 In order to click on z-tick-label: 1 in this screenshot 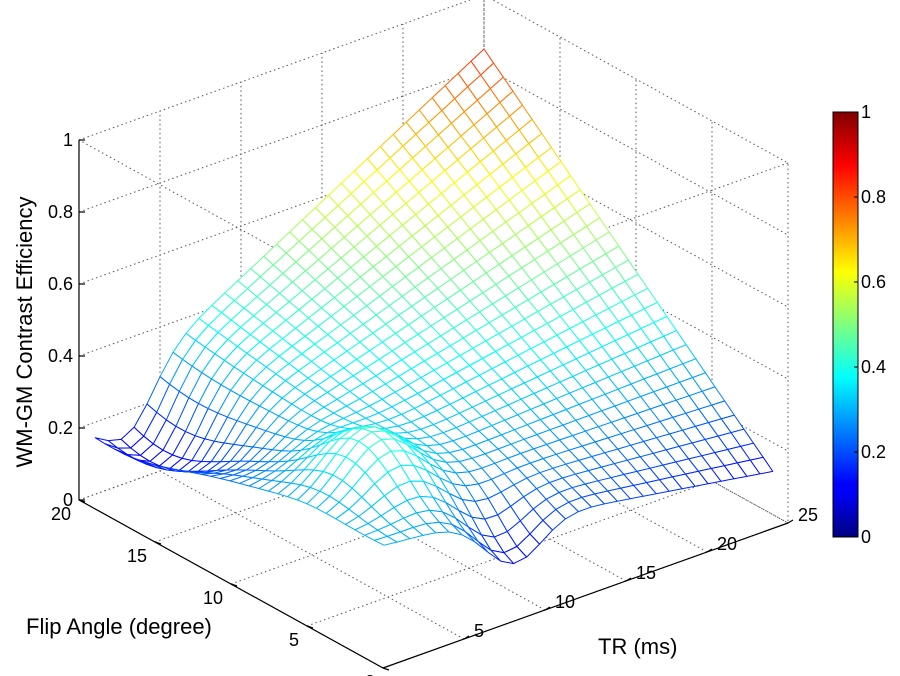, I will do `click(68, 140)`.